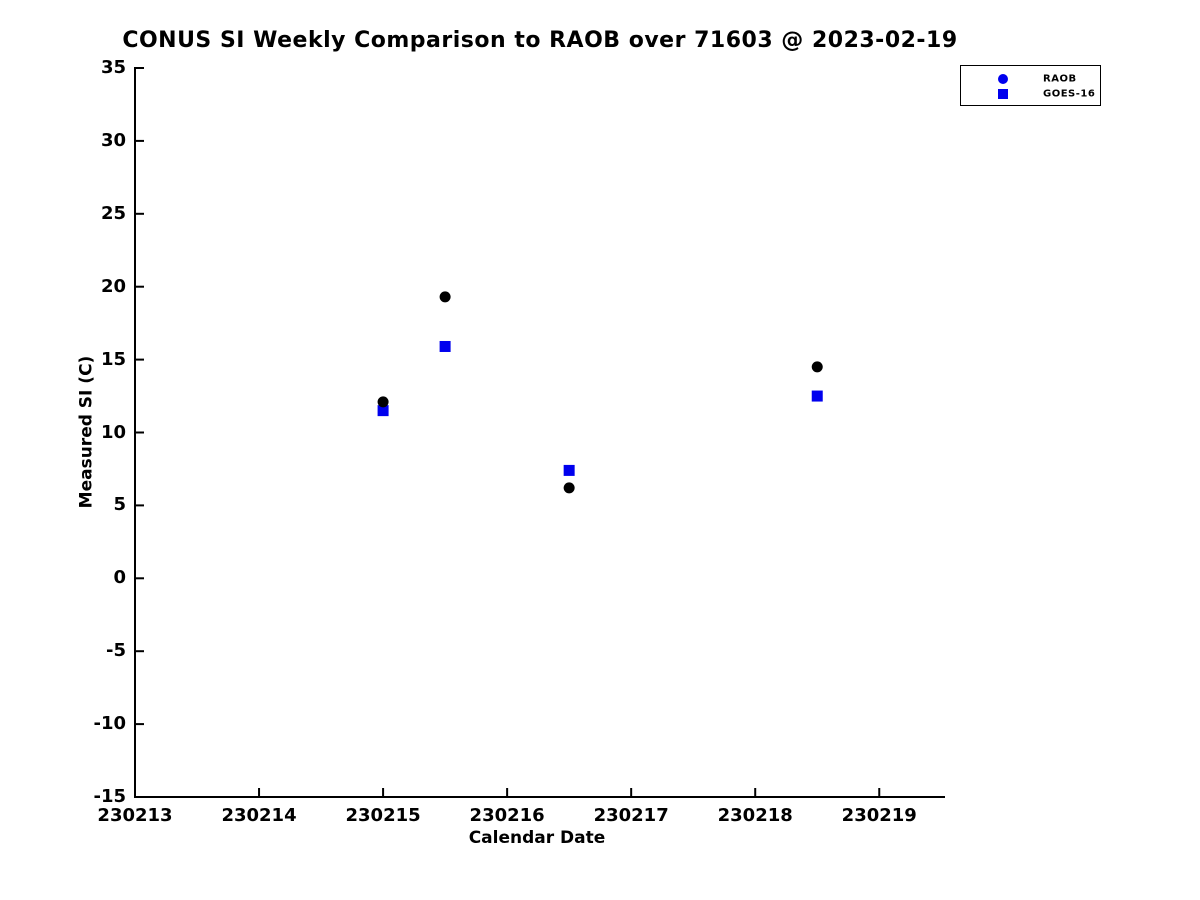 The image size is (1200, 900). I want to click on x-axis-label: Calendar Date, so click(537, 838).